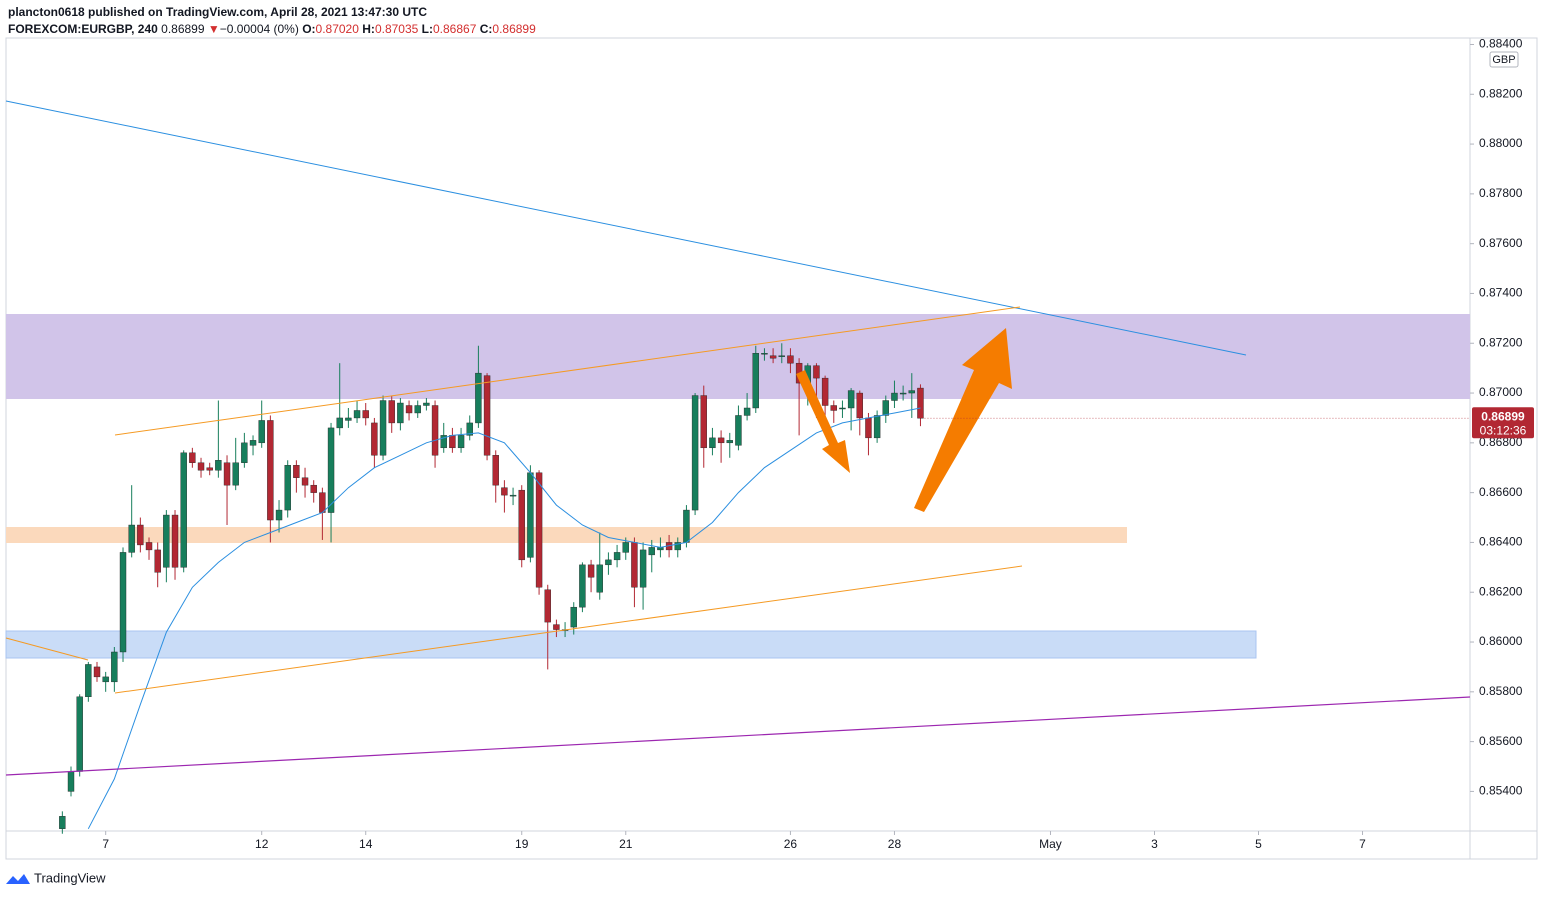 Image resolution: width=1545 pixels, height=897 pixels. Describe the element at coordinates (262, 844) in the screenshot. I see `x-tick-label: 12` at that location.